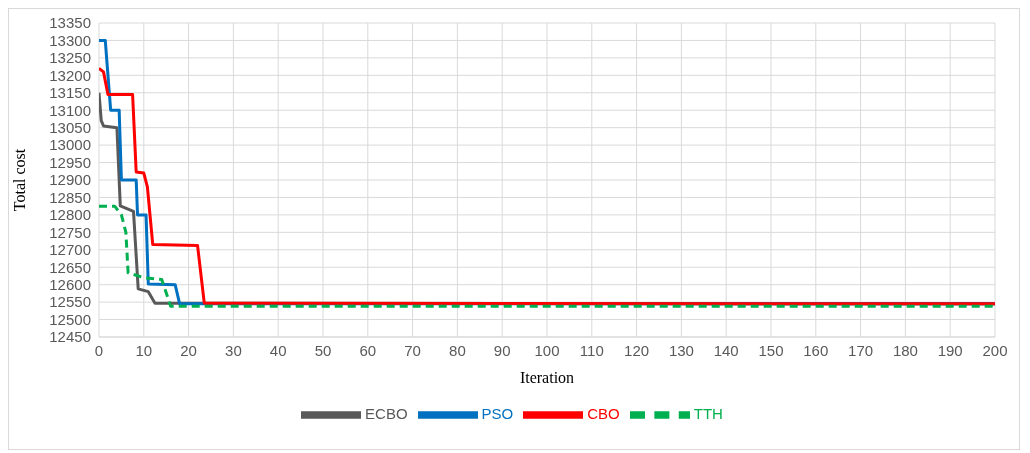 This screenshot has height=453, width=1030. Describe the element at coordinates (70, 75) in the screenshot. I see `y-tick-label: 13200` at that location.